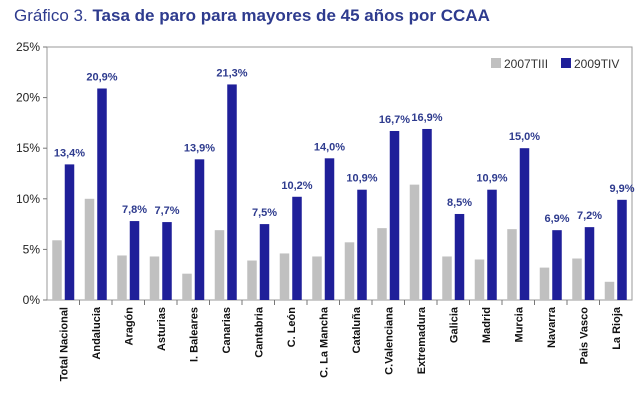 Image resolution: width=640 pixels, height=400 pixels. I want to click on x-tick-label: Aragón, so click(129, 326).